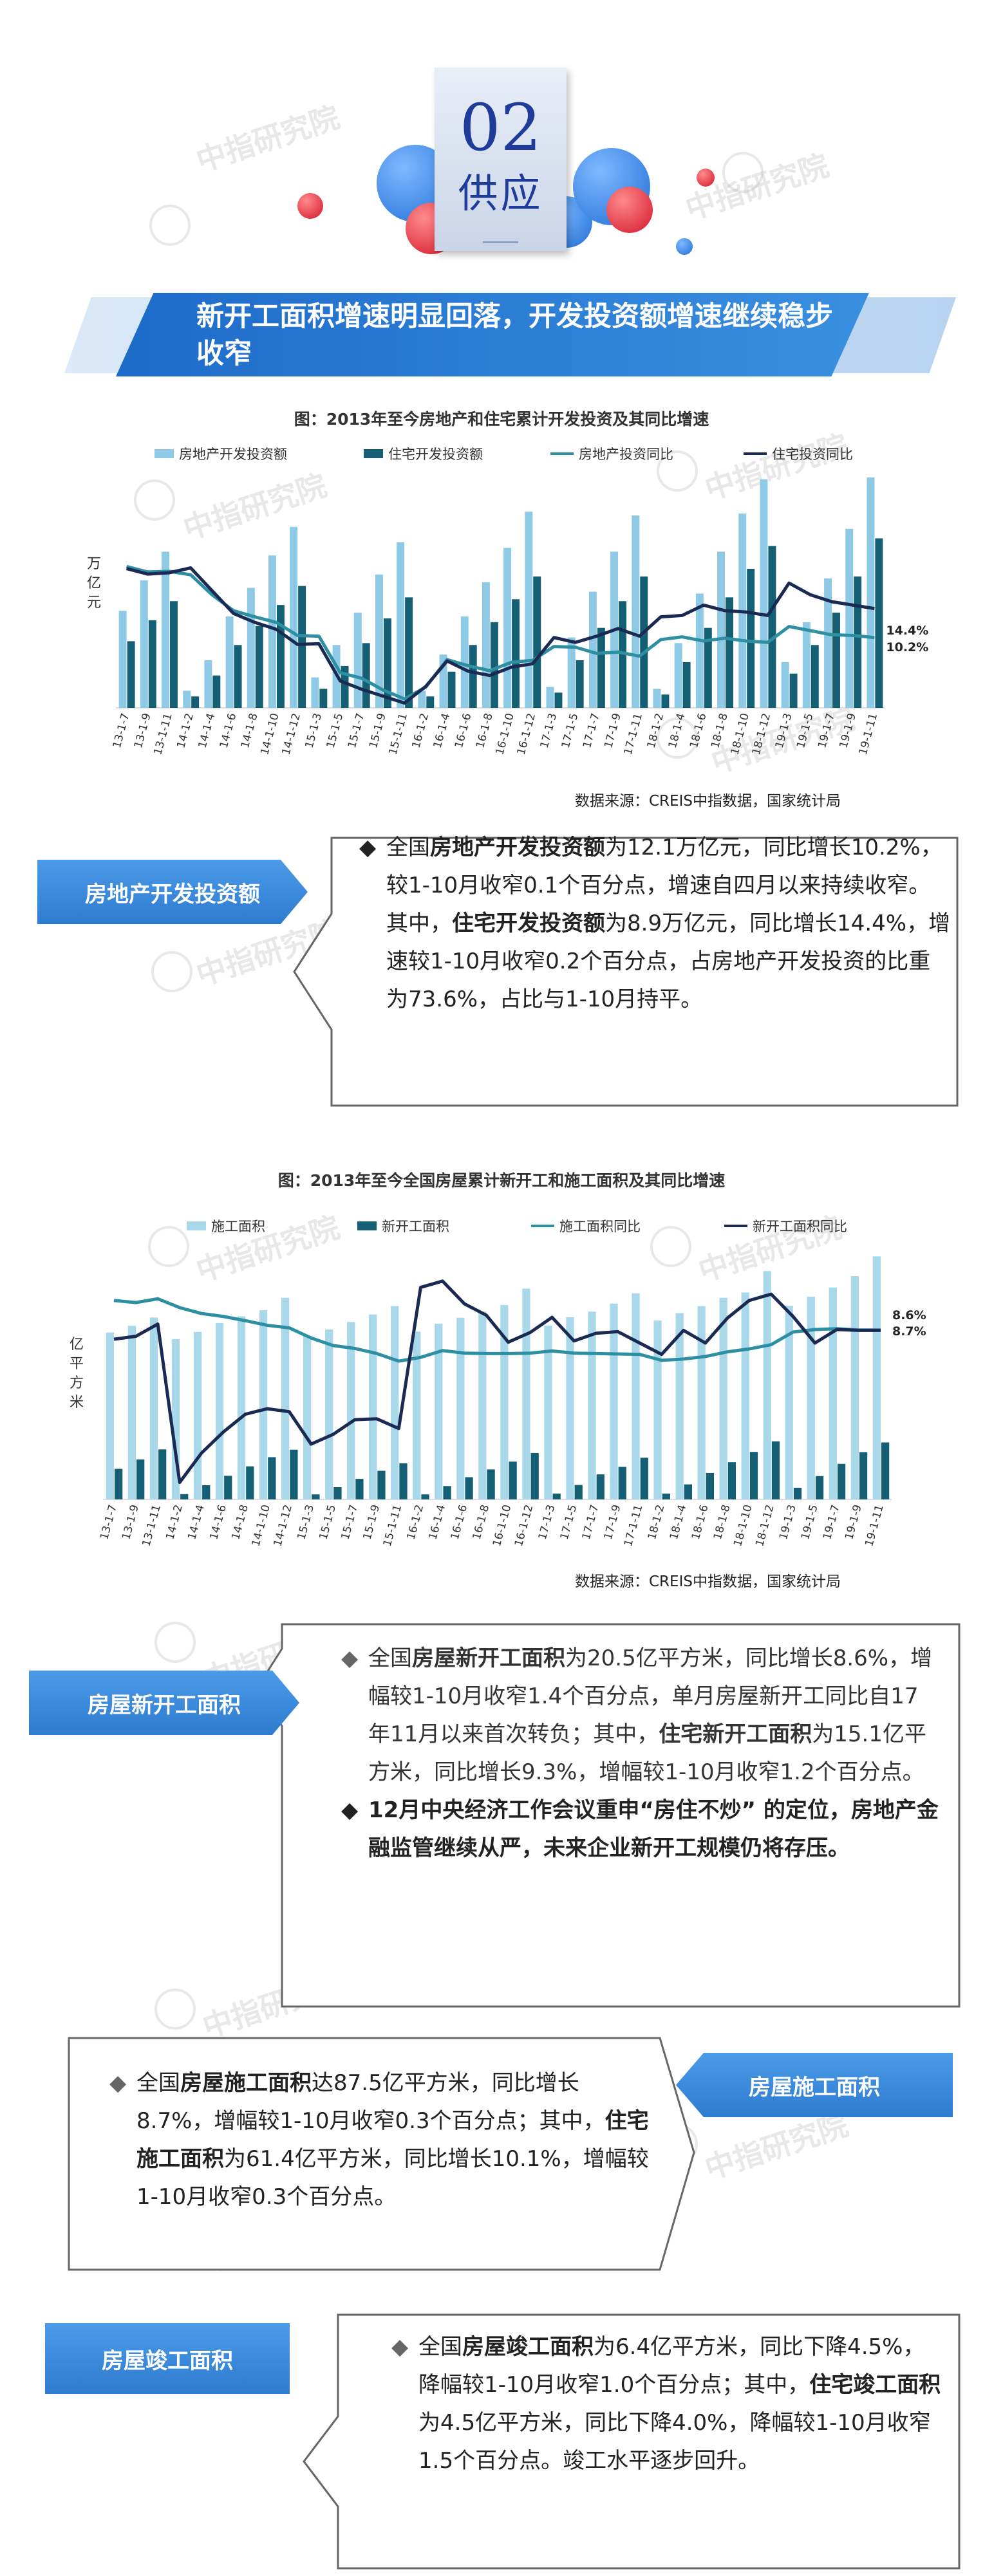 The image size is (1003, 2576). Describe the element at coordinates (378, 731) in the screenshot. I see `x-tick-label: 15-1-9` at that location.